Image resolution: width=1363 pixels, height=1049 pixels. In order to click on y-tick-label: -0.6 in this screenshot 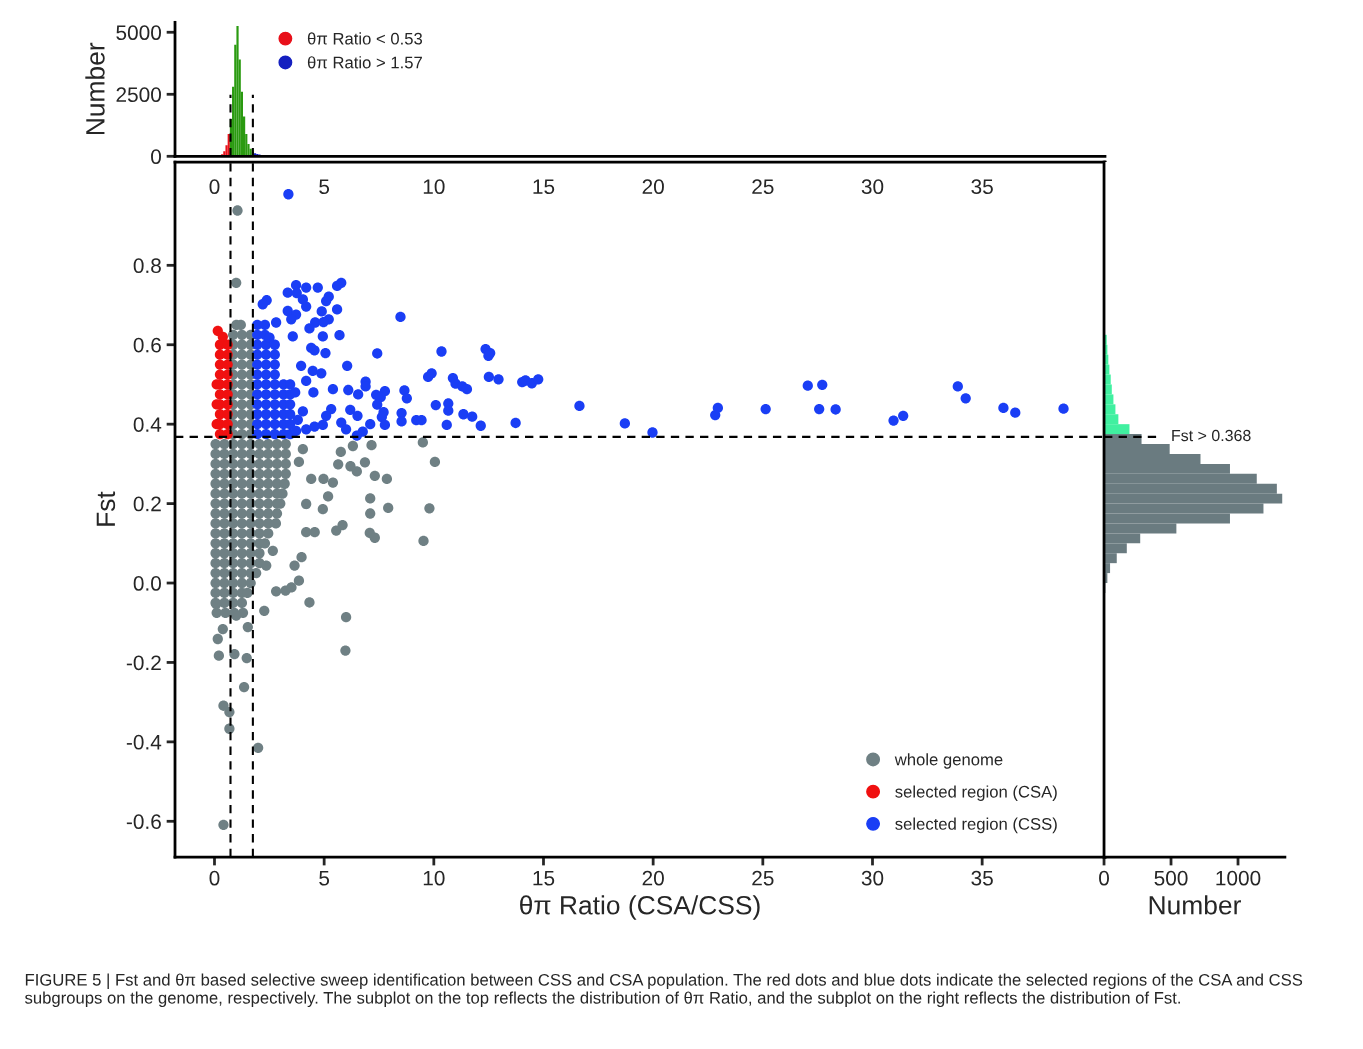, I will do `click(143, 822)`.